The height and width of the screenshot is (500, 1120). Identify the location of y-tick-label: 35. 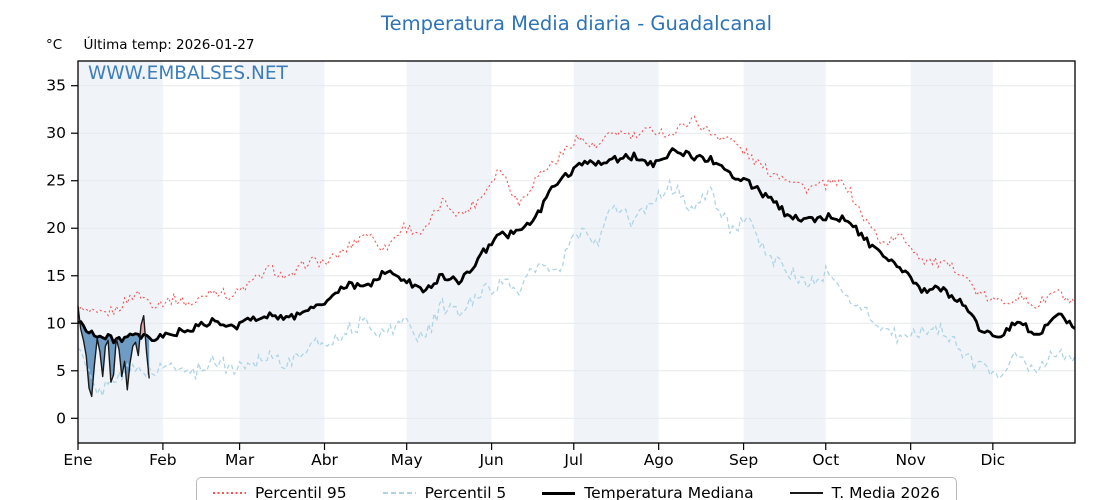
(56, 86).